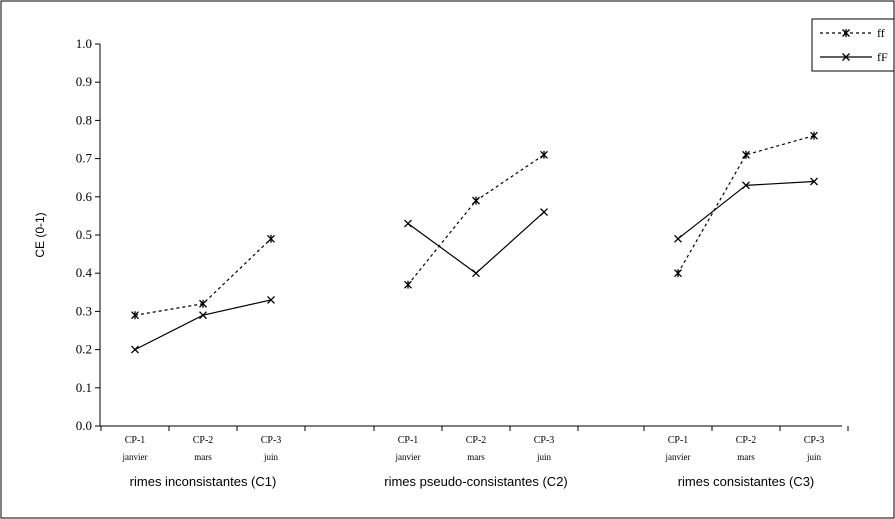 This screenshot has width=895, height=519. I want to click on group-label: rimes consistantes (C3), so click(746, 481).